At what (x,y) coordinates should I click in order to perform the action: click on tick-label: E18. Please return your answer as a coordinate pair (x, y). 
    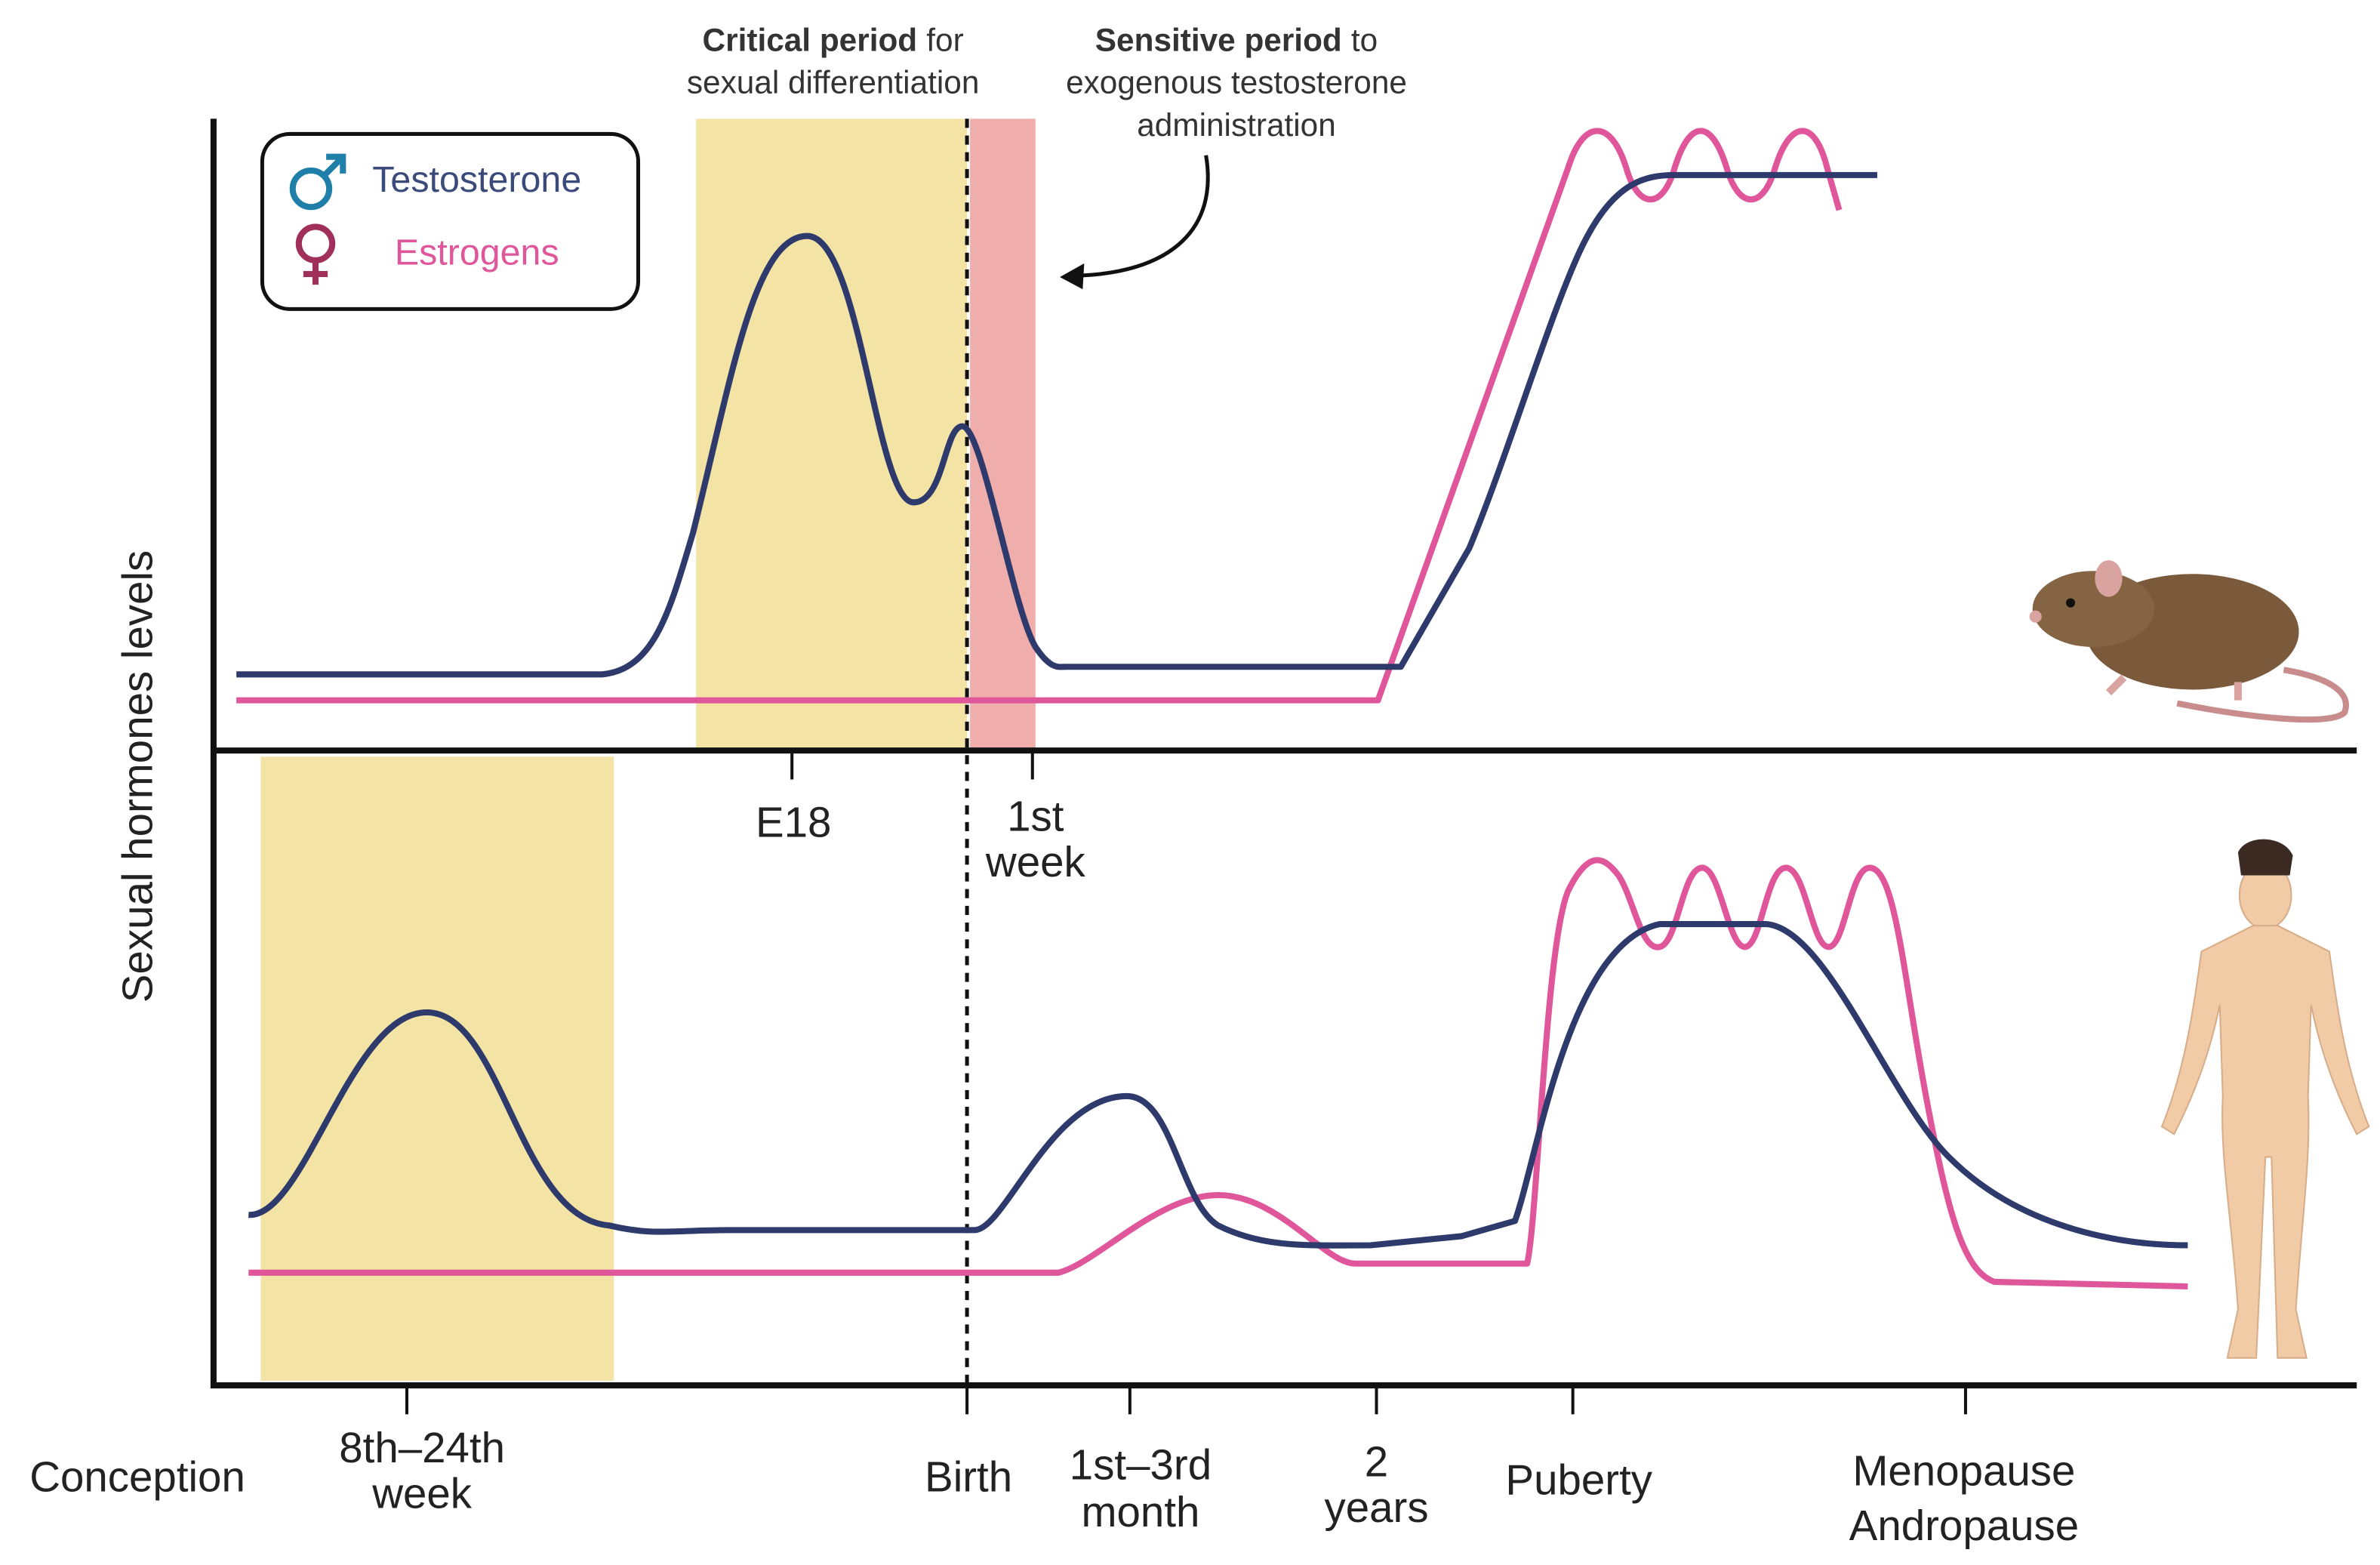
    Looking at the image, I should click on (793, 822).